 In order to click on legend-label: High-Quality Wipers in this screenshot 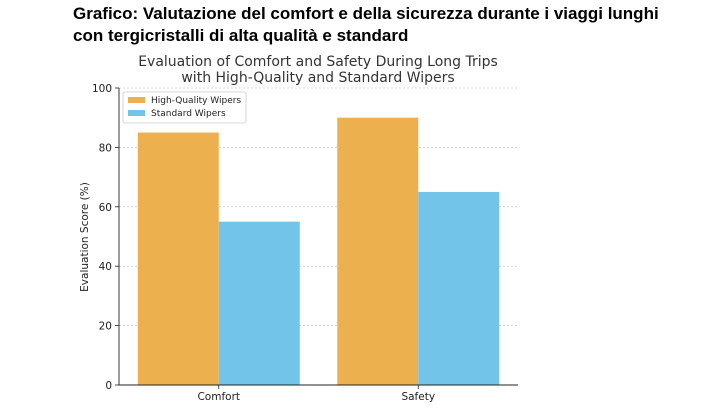, I will do `click(196, 101)`.